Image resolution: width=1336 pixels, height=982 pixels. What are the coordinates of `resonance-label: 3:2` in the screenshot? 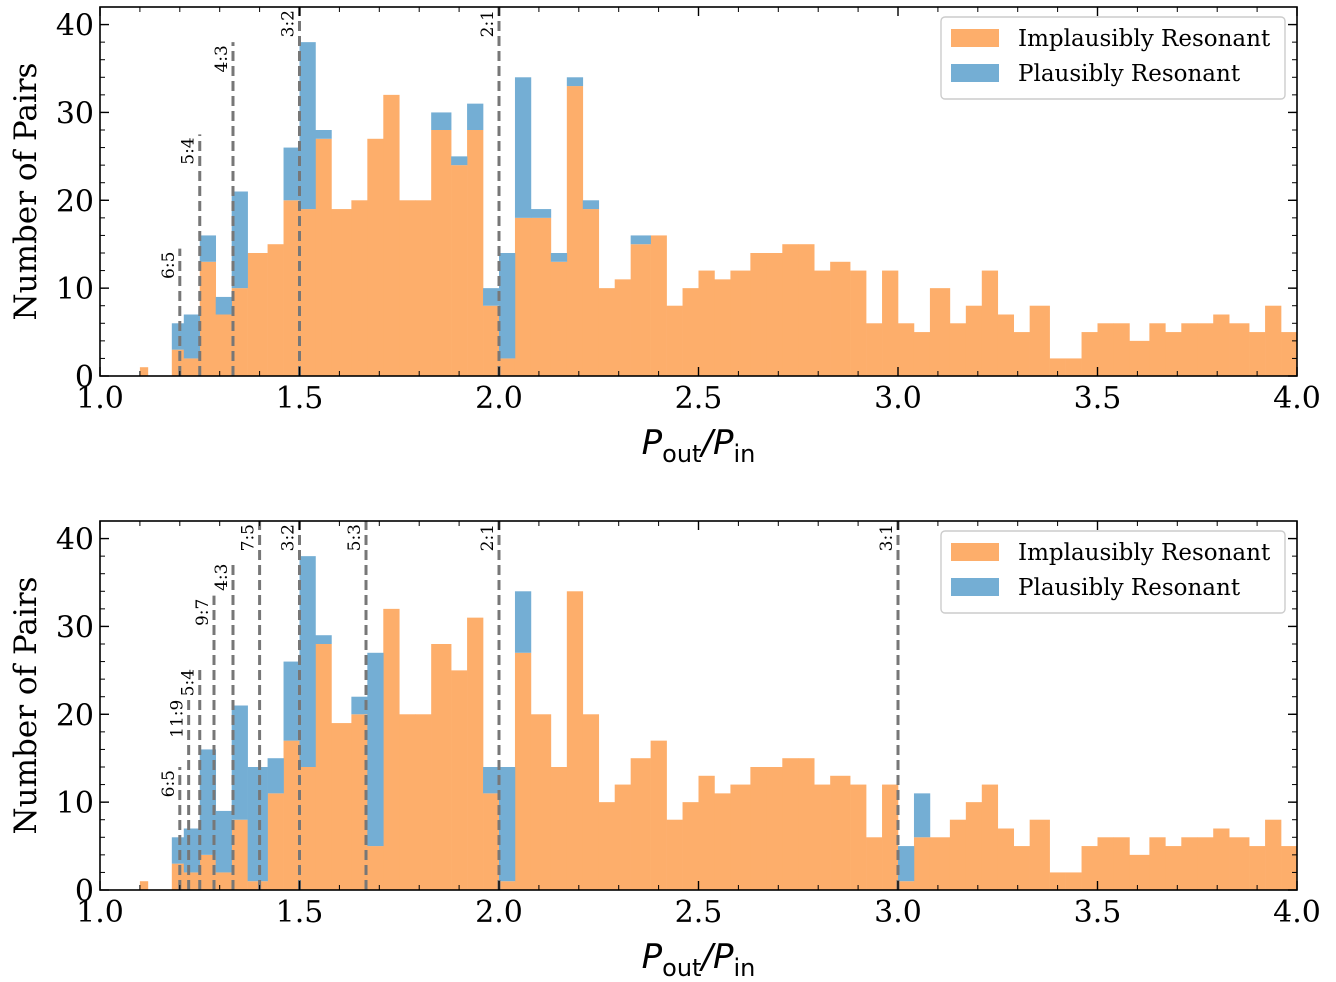 It's located at (289, 537).